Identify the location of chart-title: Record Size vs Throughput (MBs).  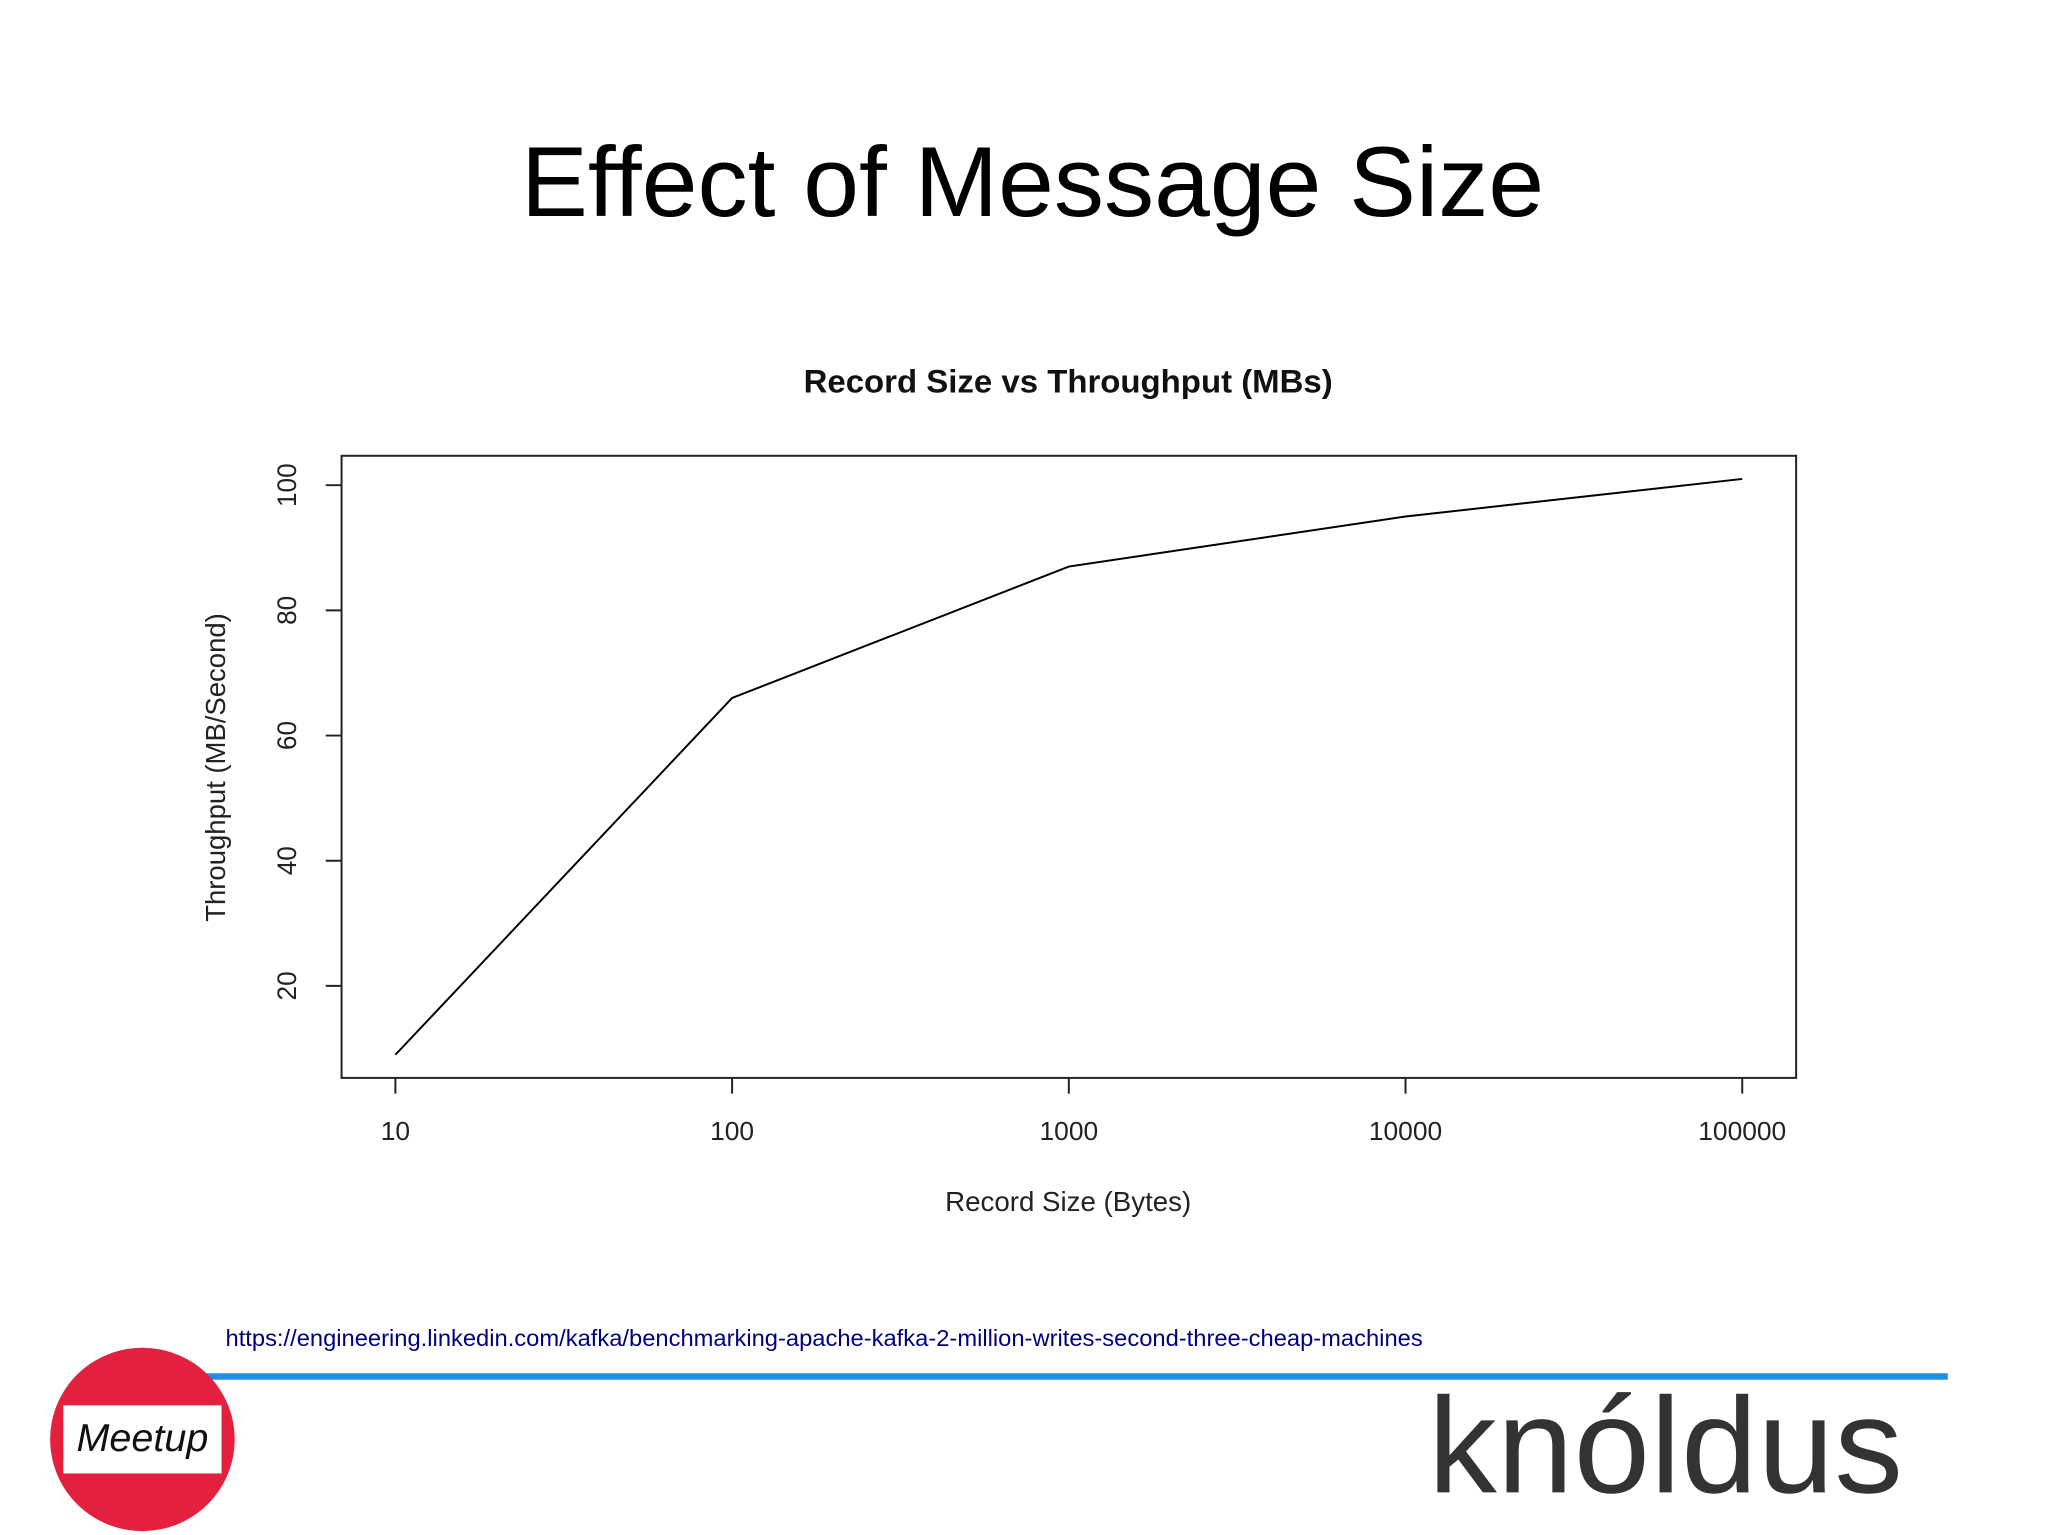
(1068, 380).